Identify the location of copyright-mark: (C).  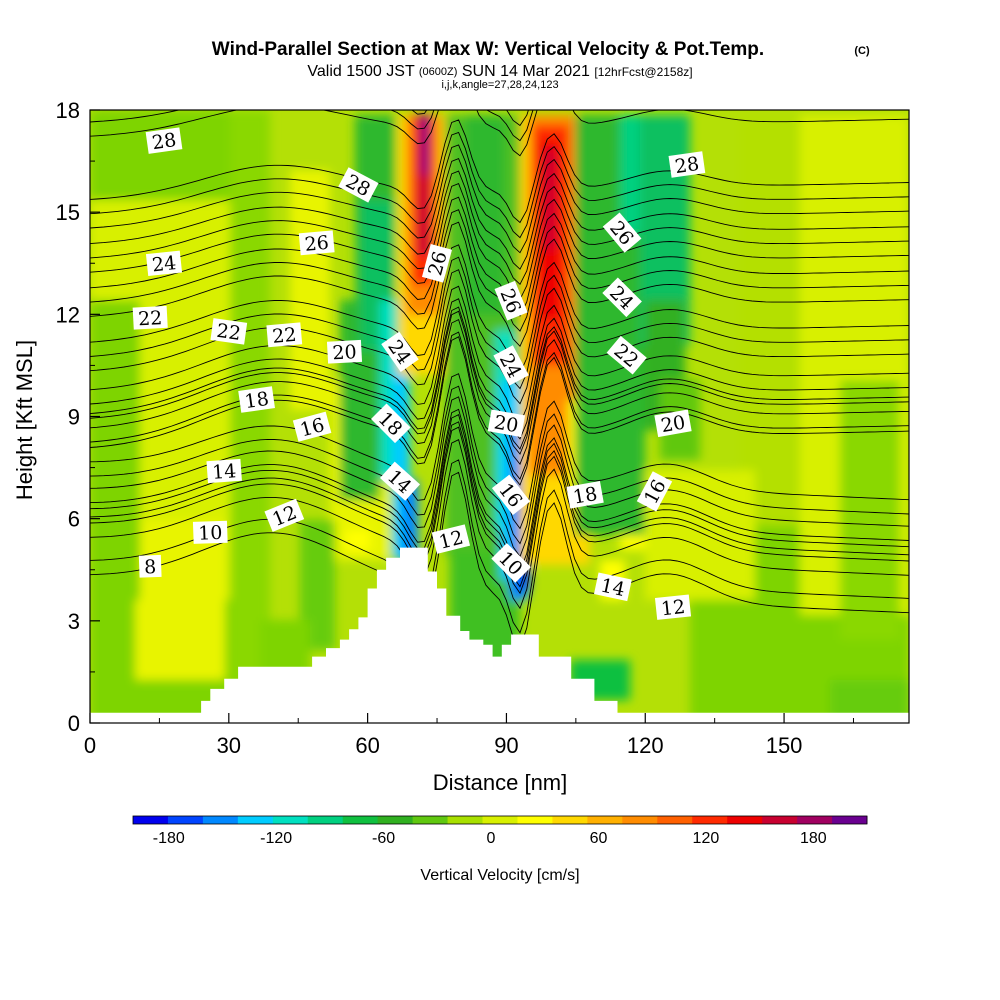
(862, 51).